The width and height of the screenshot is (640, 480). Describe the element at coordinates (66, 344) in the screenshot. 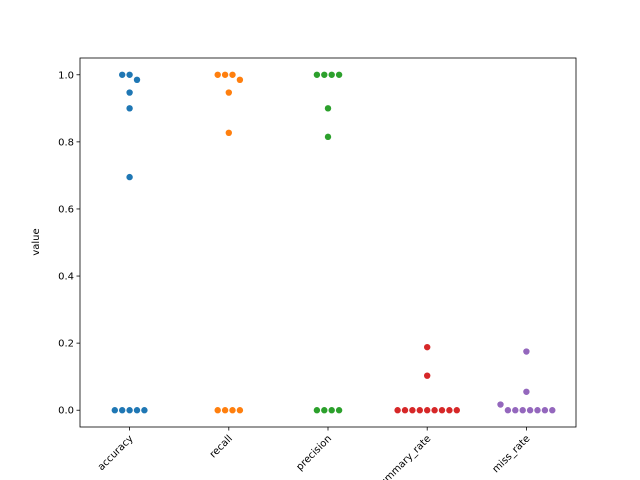

I see `y-tick-label: 0.2` at that location.